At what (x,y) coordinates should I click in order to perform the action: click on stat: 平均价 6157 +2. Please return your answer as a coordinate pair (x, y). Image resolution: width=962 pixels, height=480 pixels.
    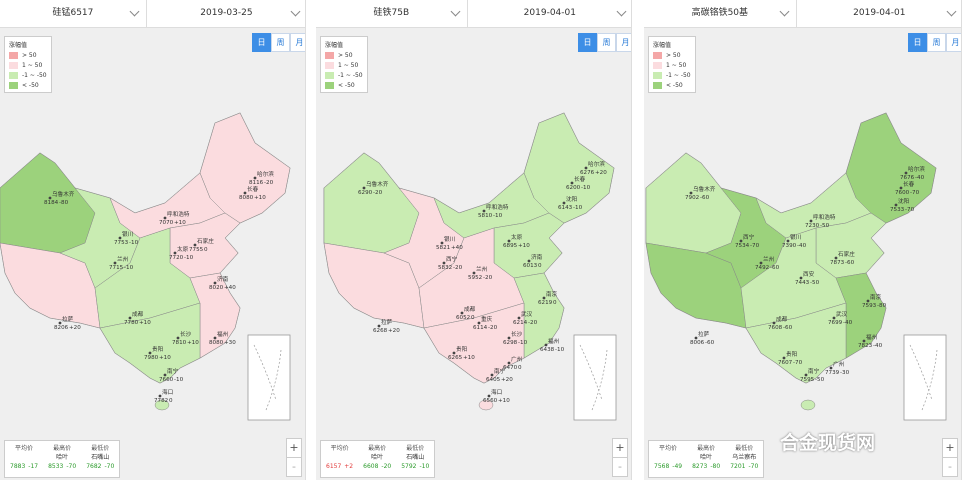
    Looking at the image, I should click on (339, 459).